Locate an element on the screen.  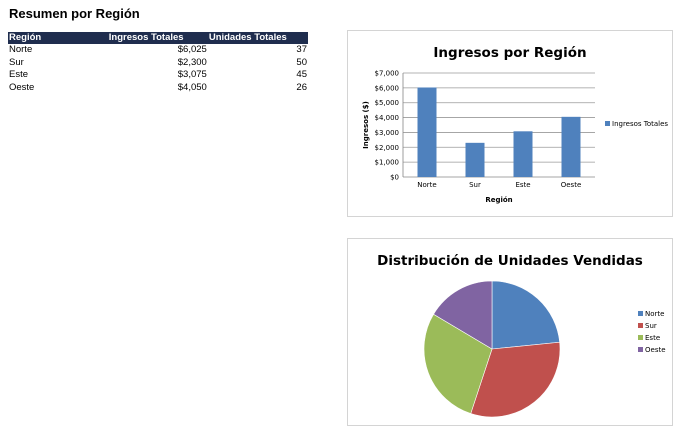
table-row: Norte $6,025 37 is located at coordinates (158, 50).